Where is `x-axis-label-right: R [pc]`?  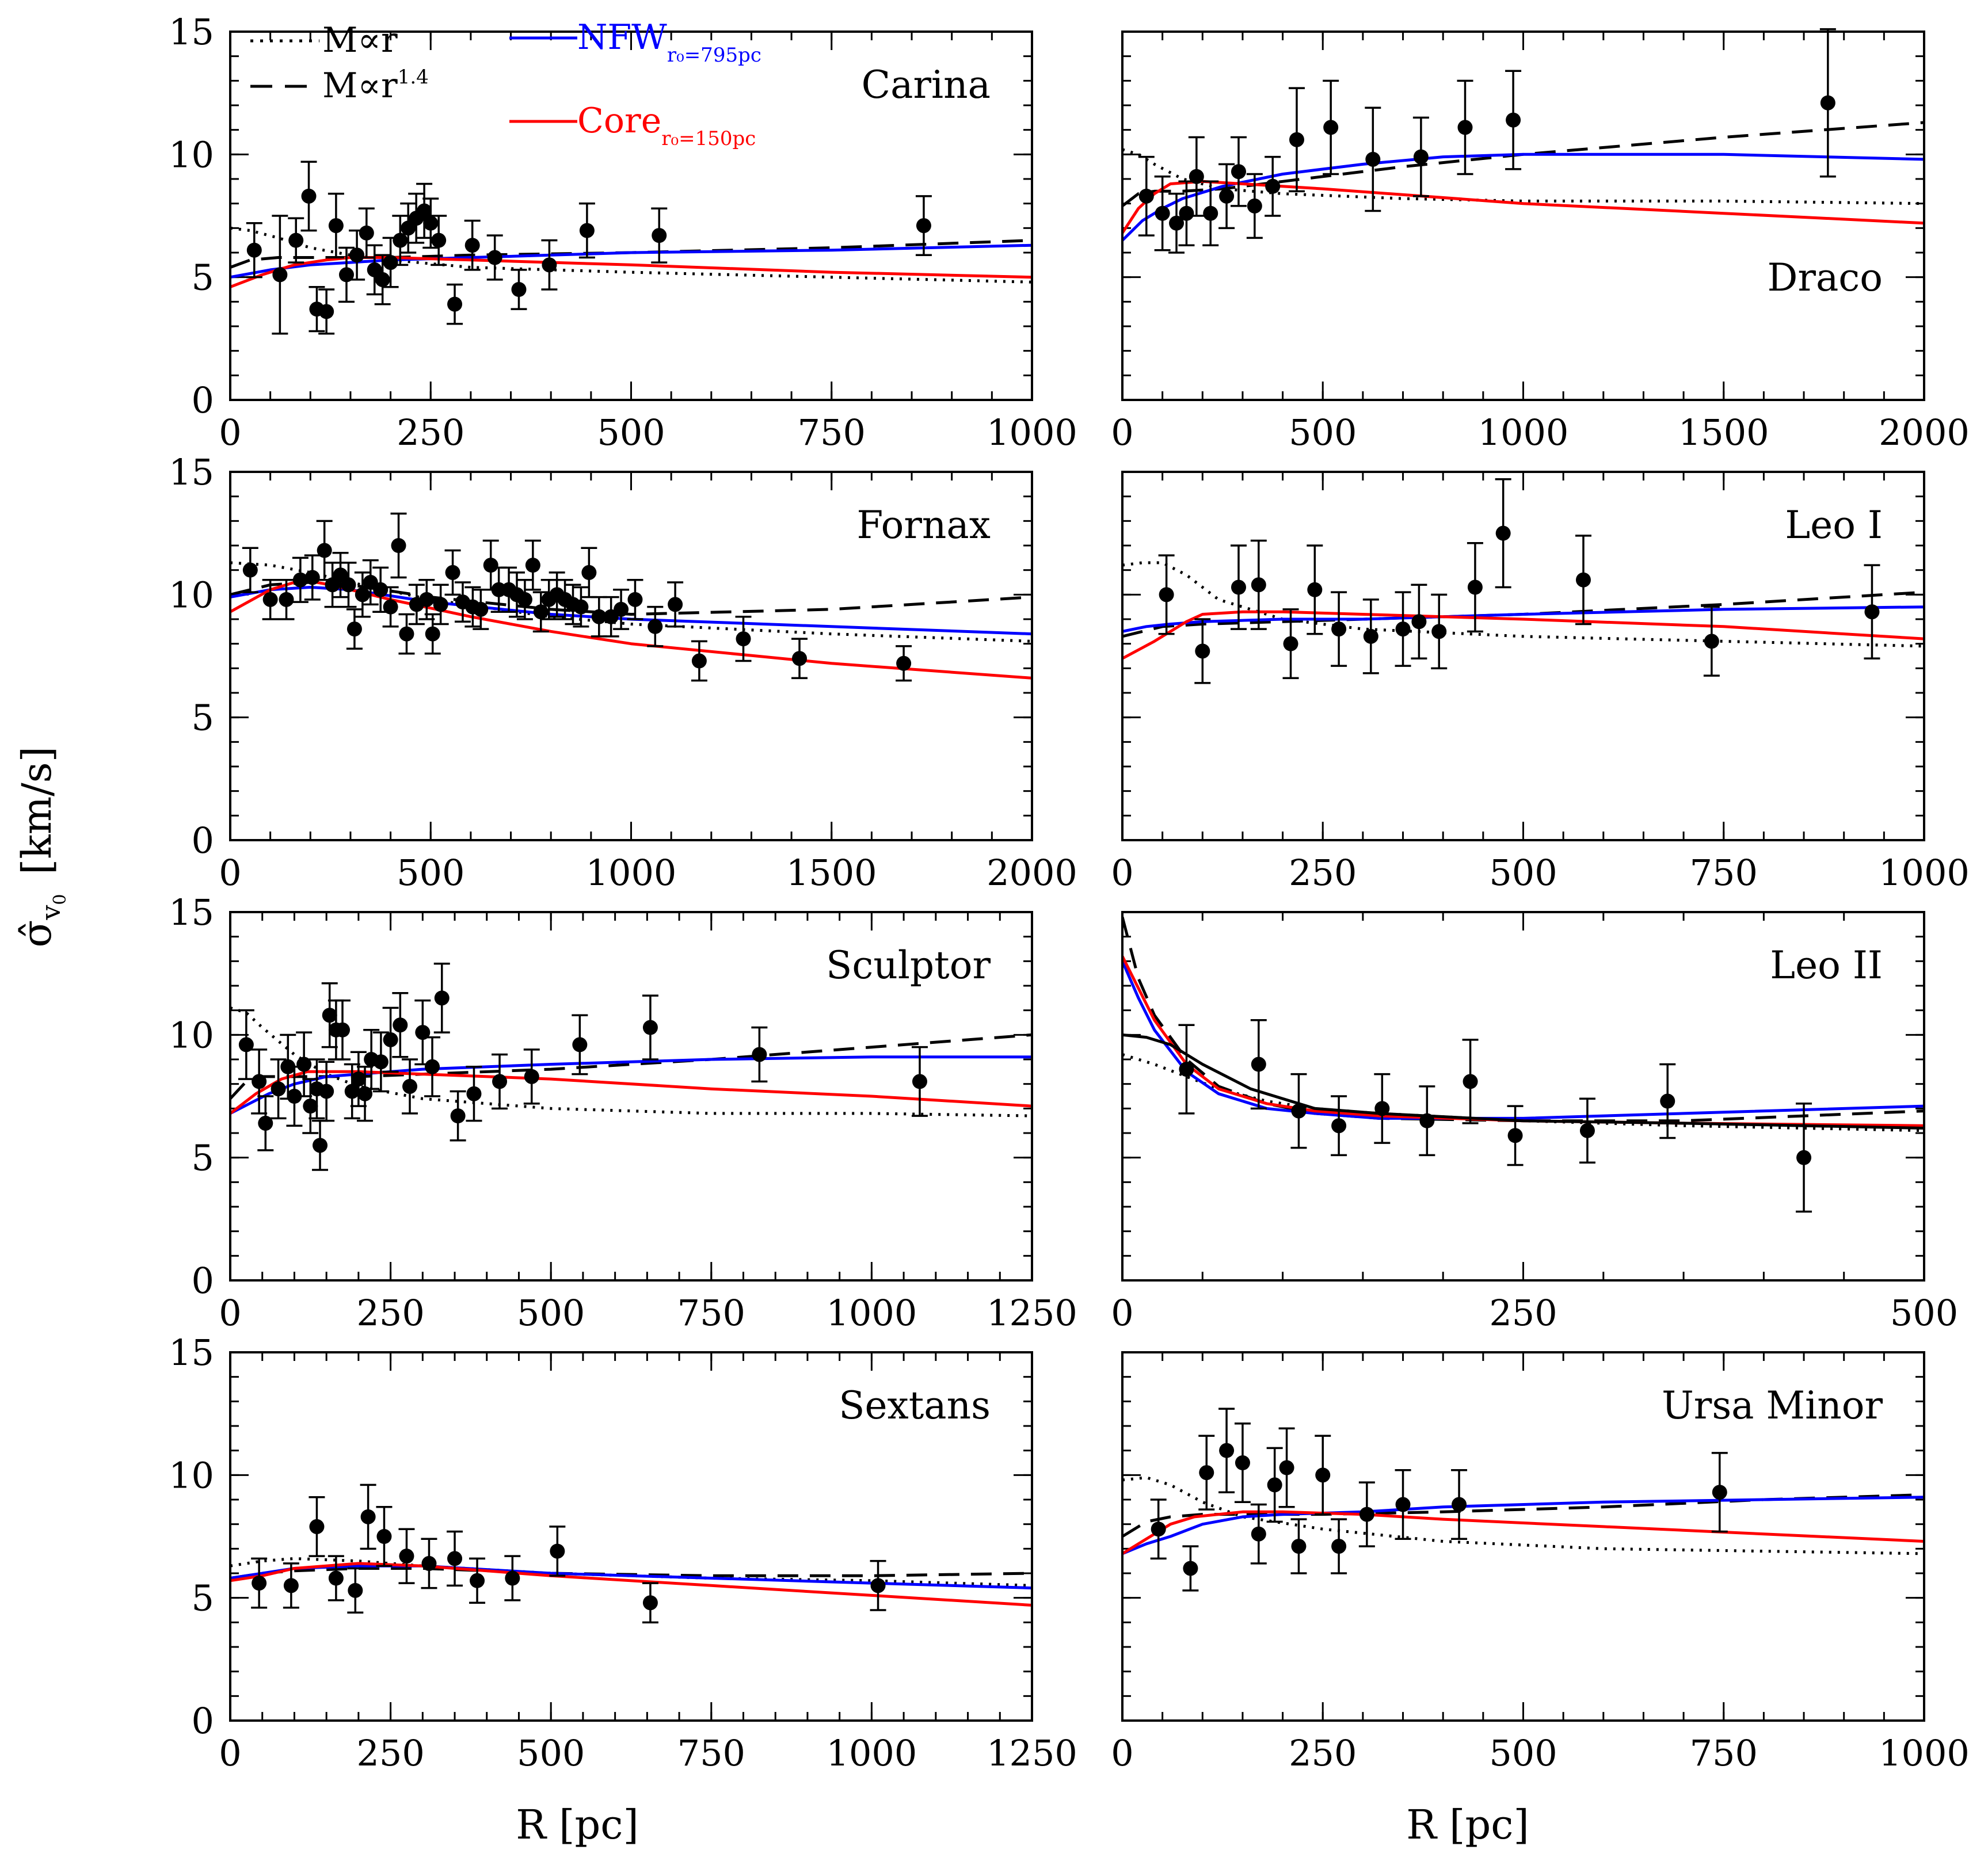 x-axis-label-right: R [pc] is located at coordinates (1467, 1824).